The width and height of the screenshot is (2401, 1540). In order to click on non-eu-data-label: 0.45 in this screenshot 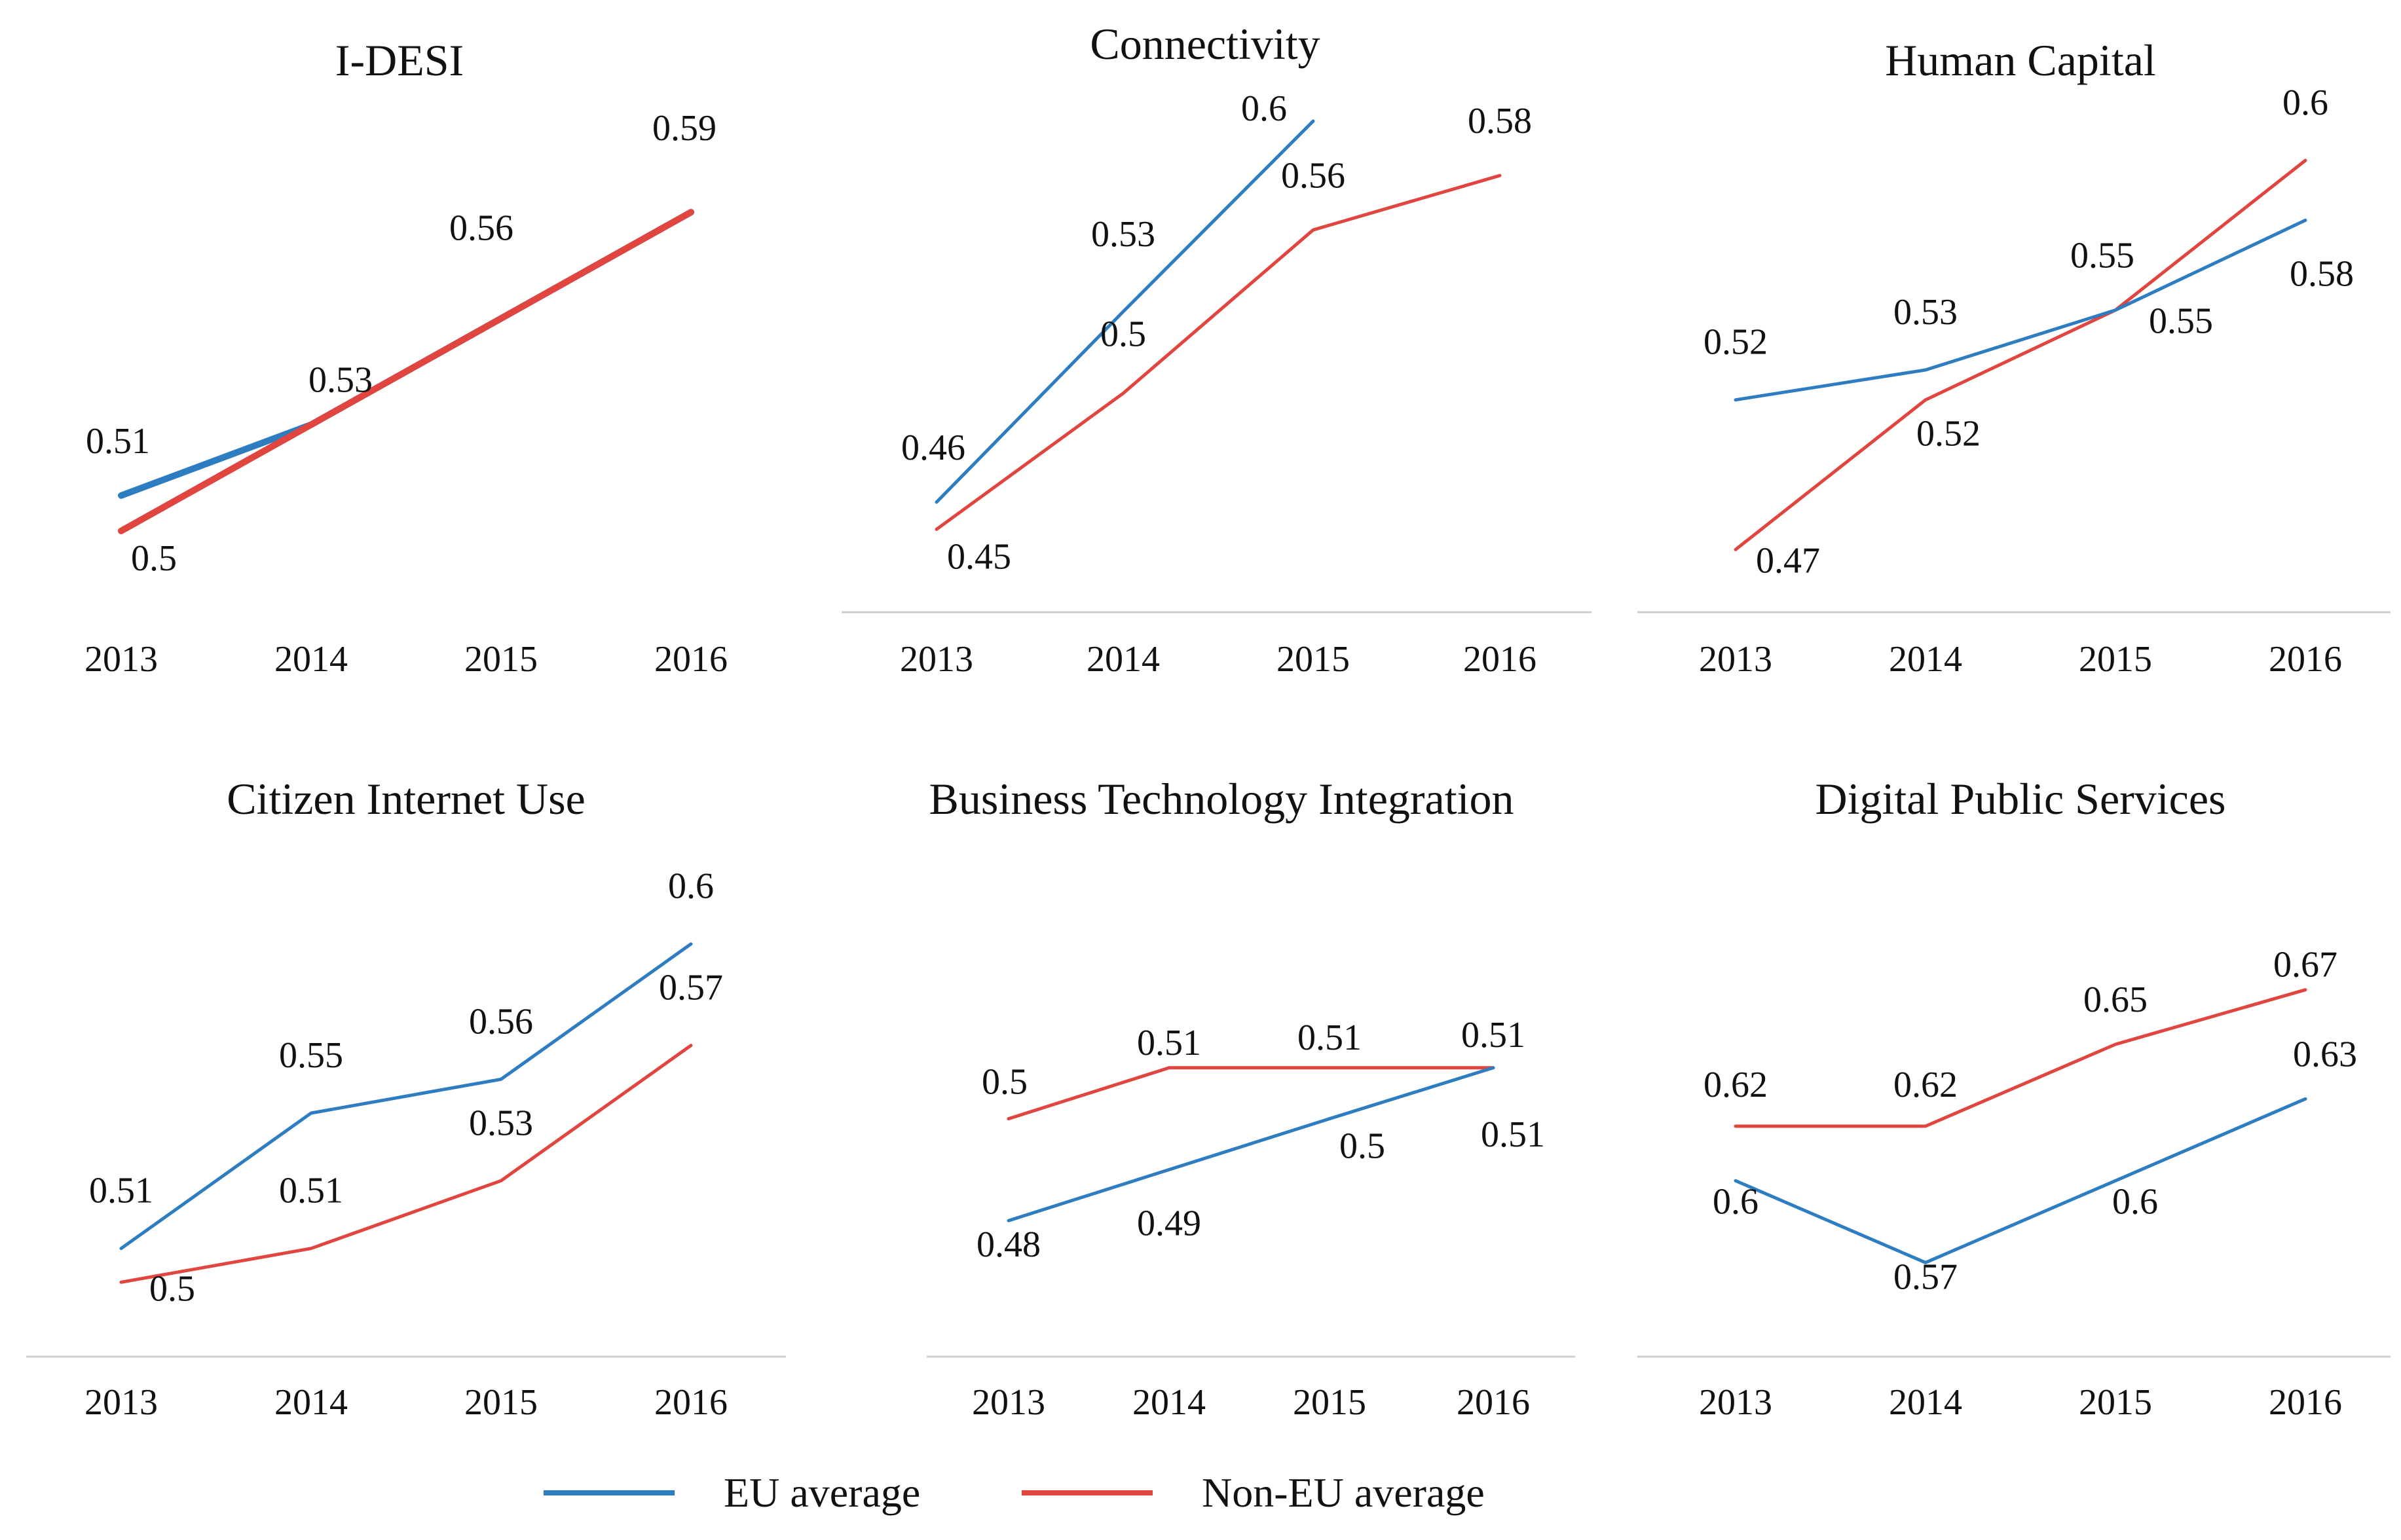, I will do `click(979, 556)`.